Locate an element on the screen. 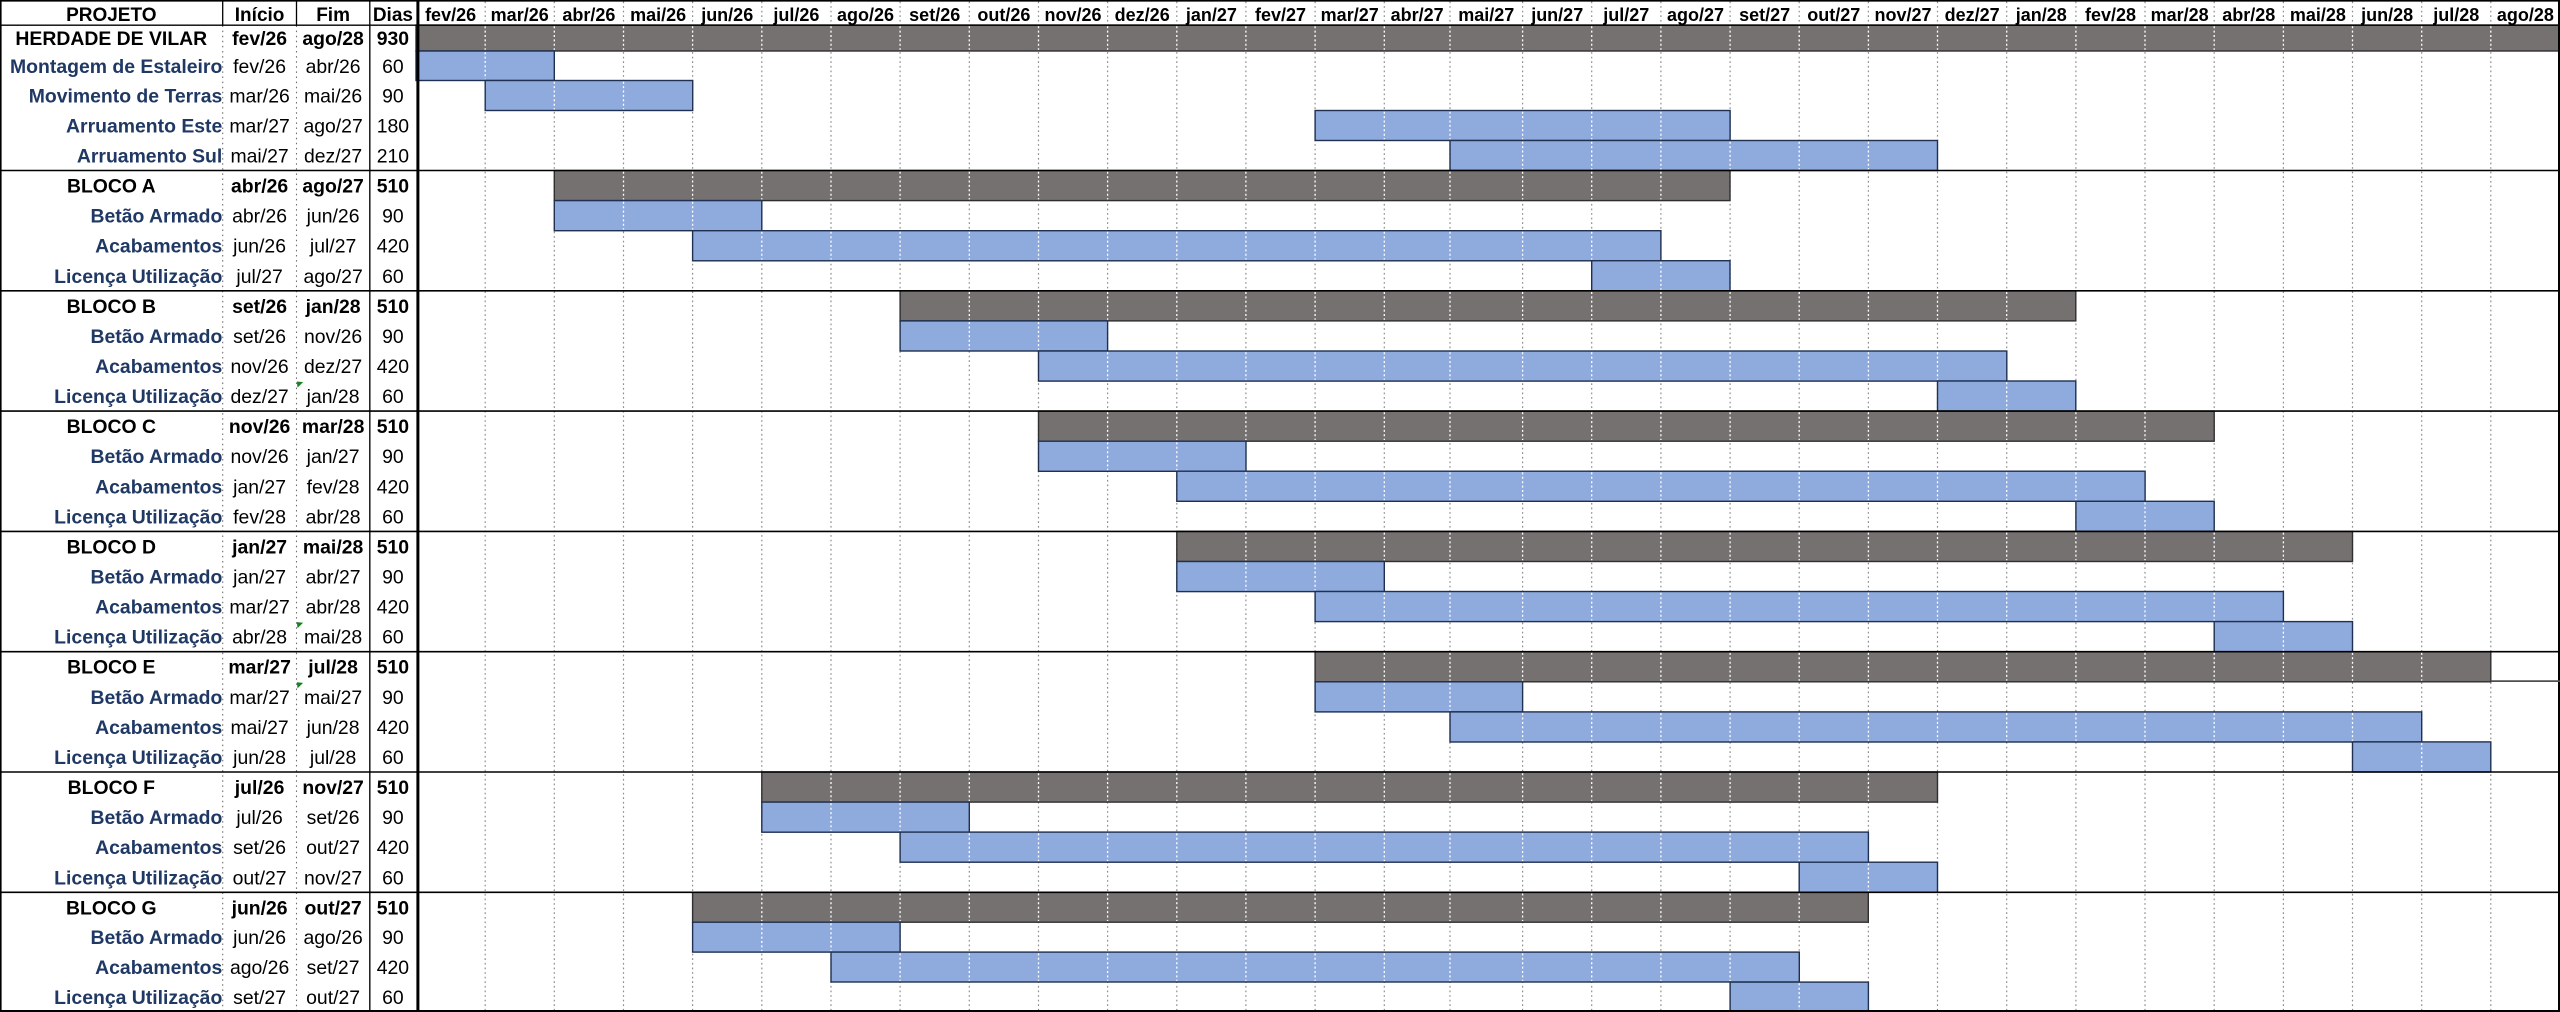  svg-text: BLOCO B is located at coordinates (111, 307).